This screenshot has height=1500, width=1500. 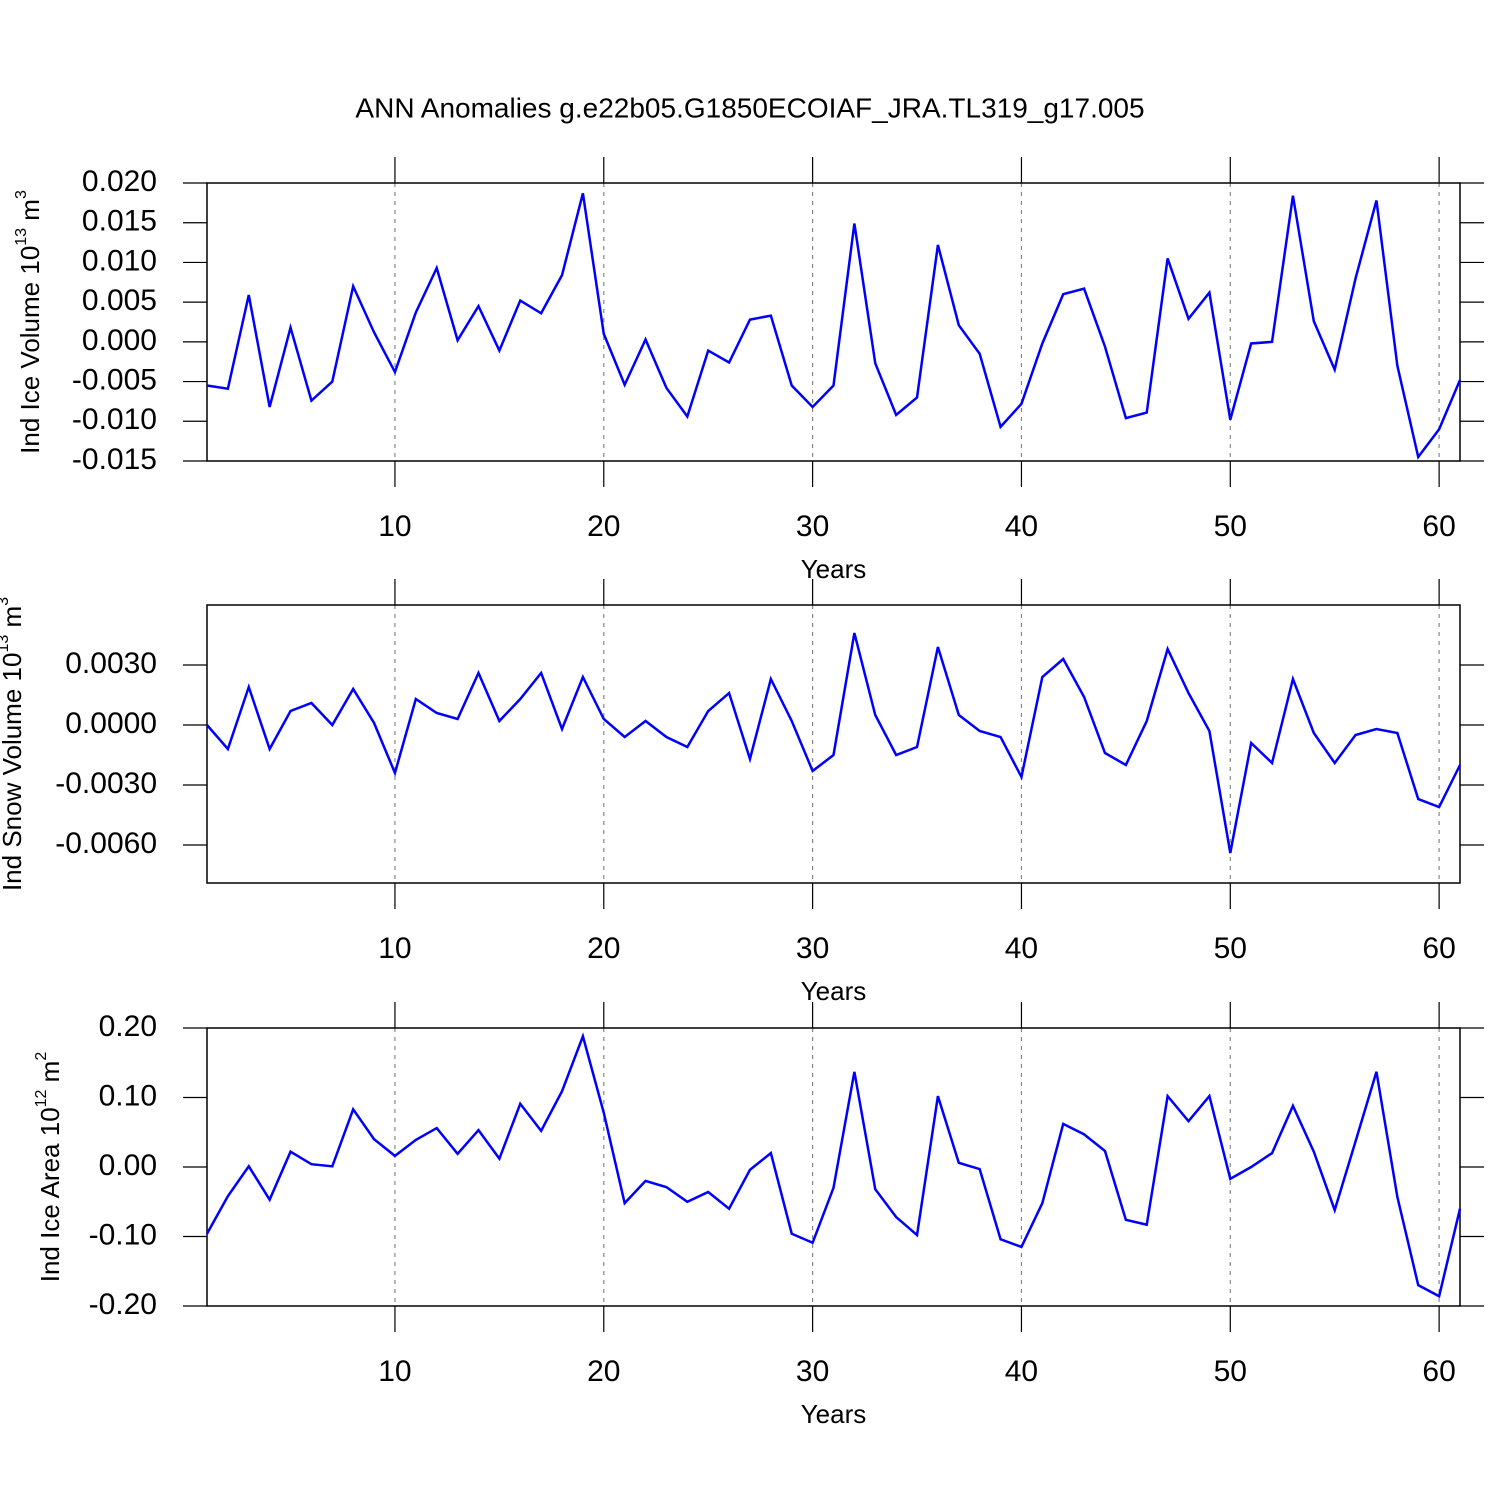 What do you see at coordinates (128, 1165) in the screenshot?
I see `y-tick-label: 0.00` at bounding box center [128, 1165].